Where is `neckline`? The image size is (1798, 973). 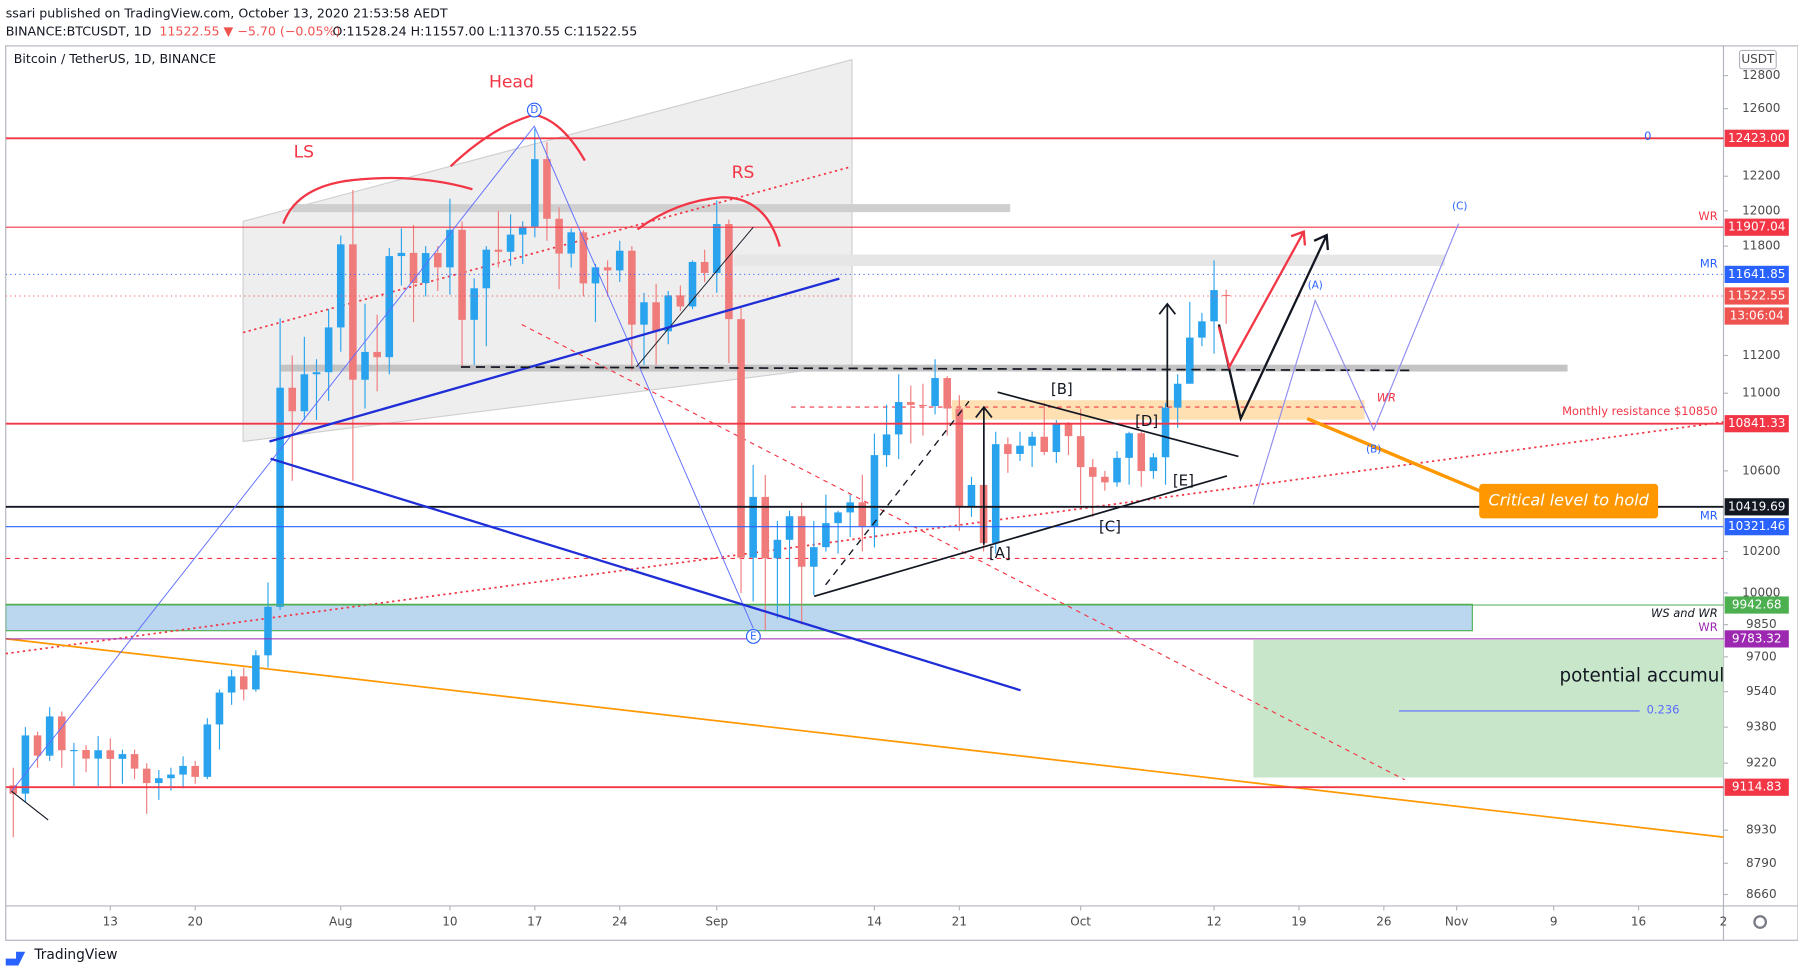
neckline is located at coordinates (935, 369).